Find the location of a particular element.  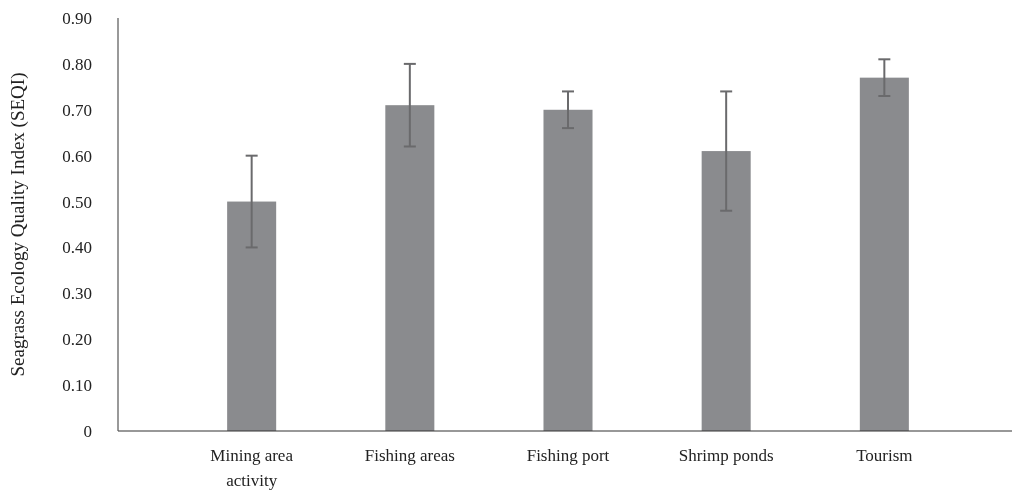

x-tick-label: Shrimp ponds is located at coordinates (726, 455).